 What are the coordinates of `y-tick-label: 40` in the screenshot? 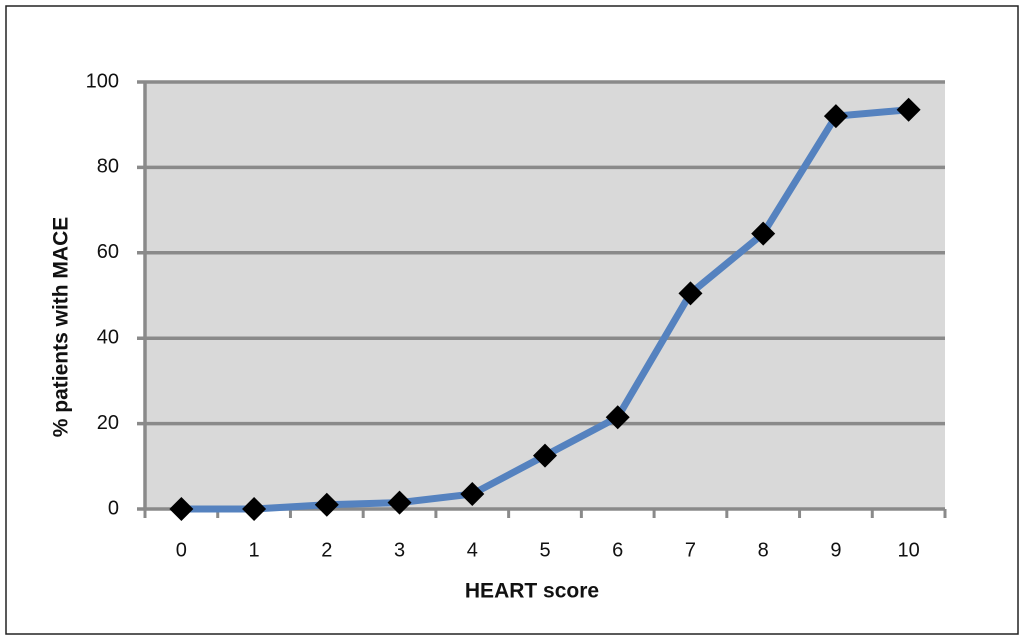 It's located at (108, 337).